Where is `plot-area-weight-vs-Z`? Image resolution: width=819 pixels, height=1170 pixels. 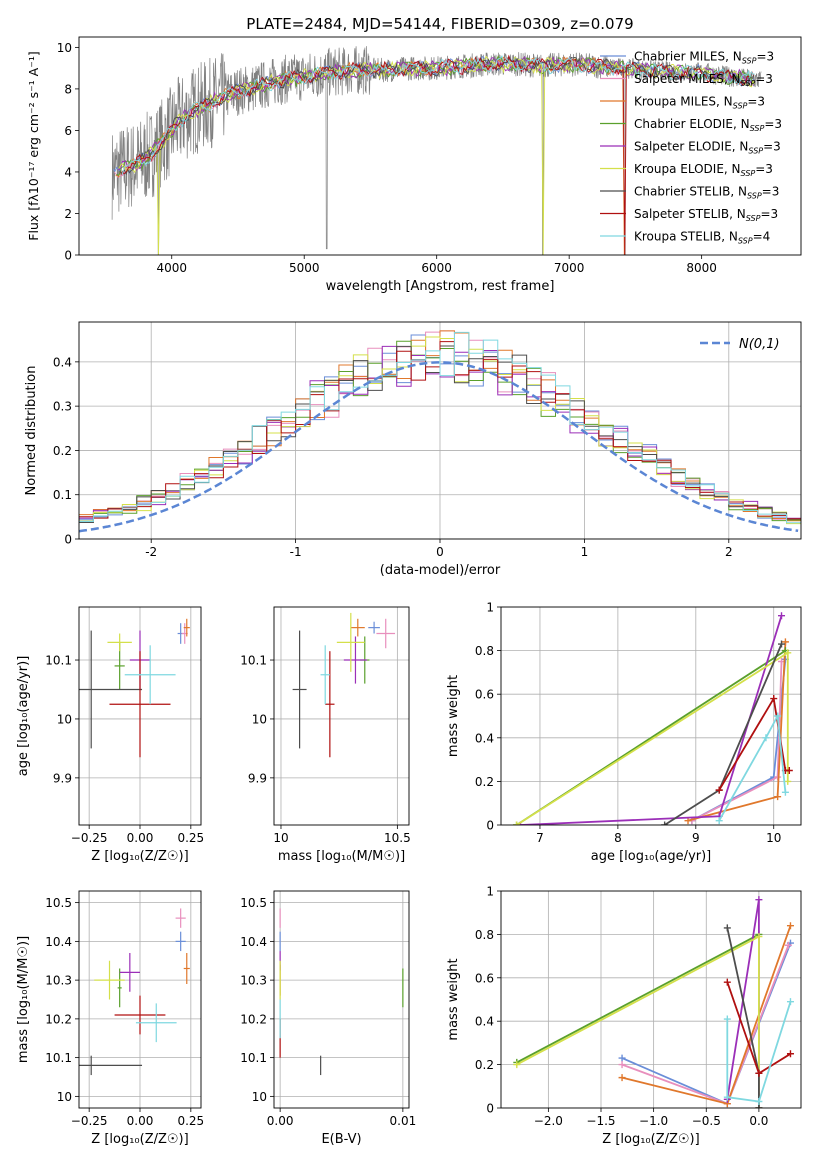 plot-area-weight-vs-Z is located at coordinates (651, 999).